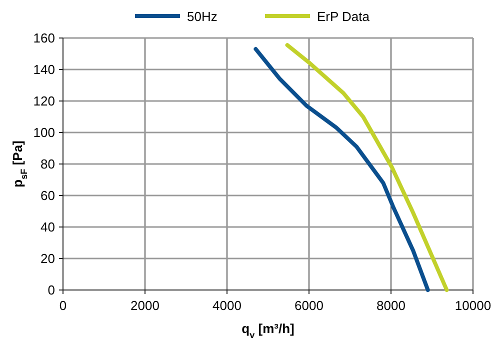  Describe the element at coordinates (343, 16) in the screenshot. I see `legend-label: ErP Data` at that location.